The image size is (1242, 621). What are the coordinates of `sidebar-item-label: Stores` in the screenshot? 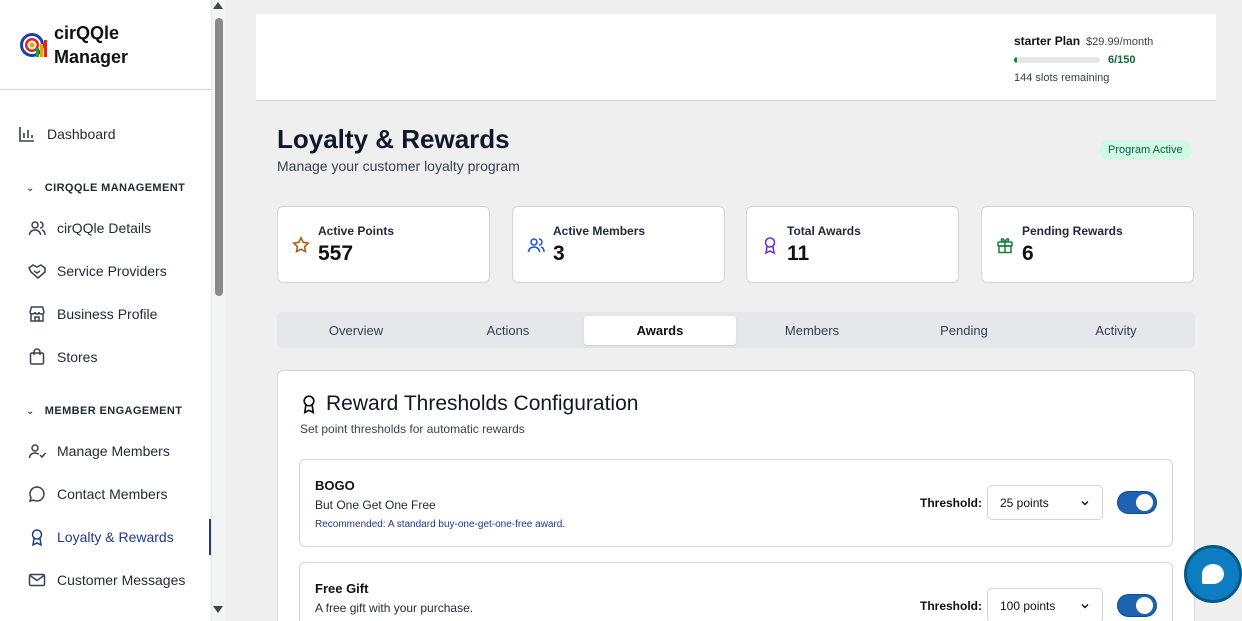 It's located at (77, 357).